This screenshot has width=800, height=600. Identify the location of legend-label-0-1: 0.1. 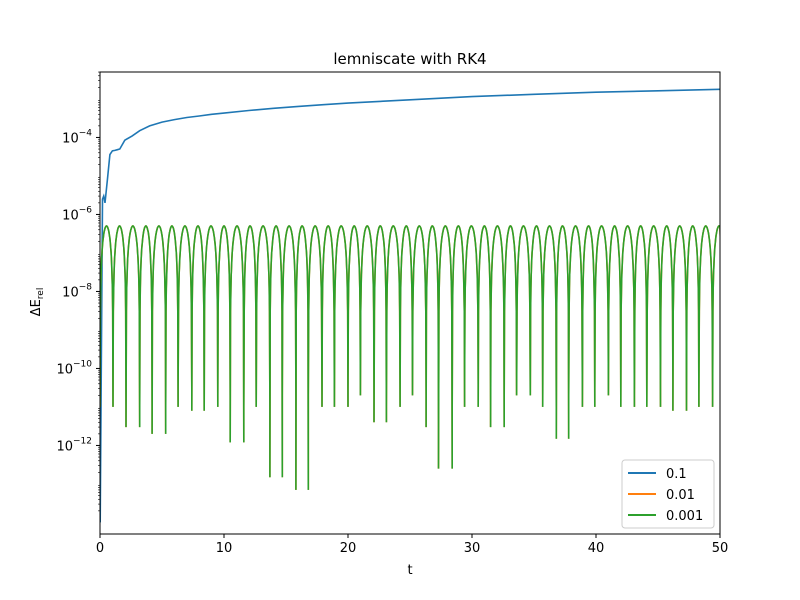
(676, 474).